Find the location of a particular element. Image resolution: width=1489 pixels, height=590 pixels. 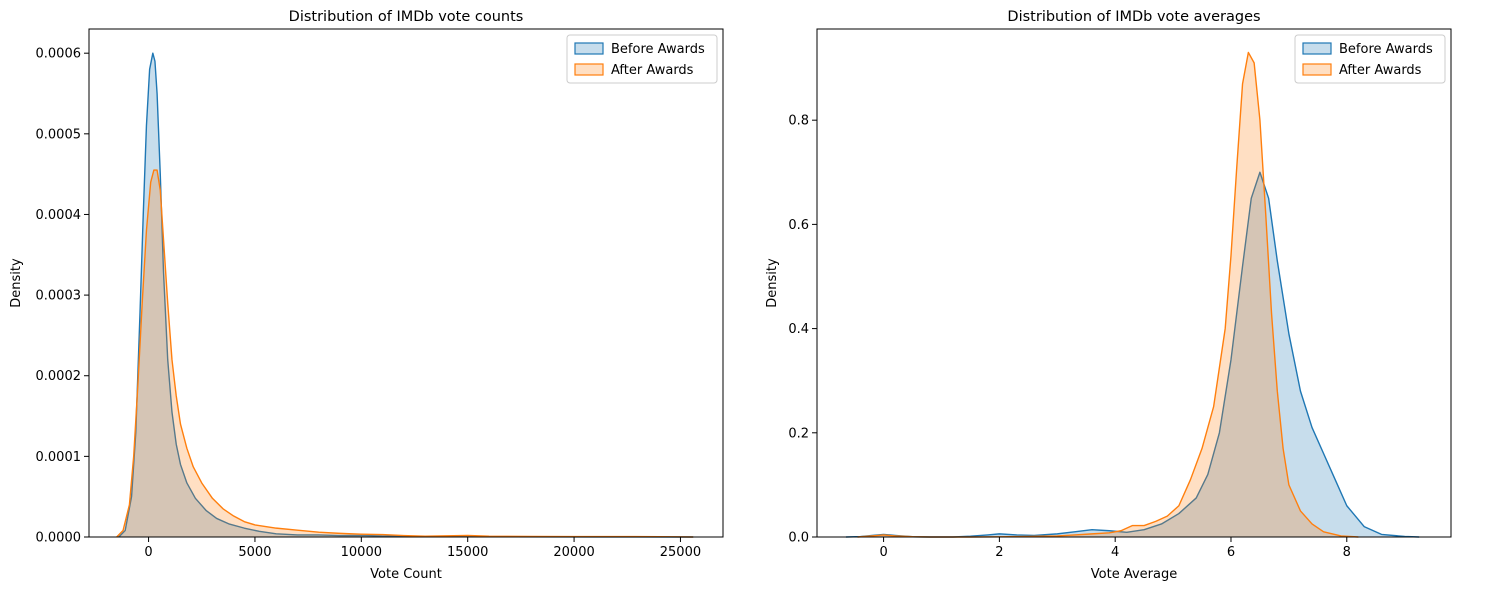

y-tick-label: 0.8 is located at coordinates (798, 121).